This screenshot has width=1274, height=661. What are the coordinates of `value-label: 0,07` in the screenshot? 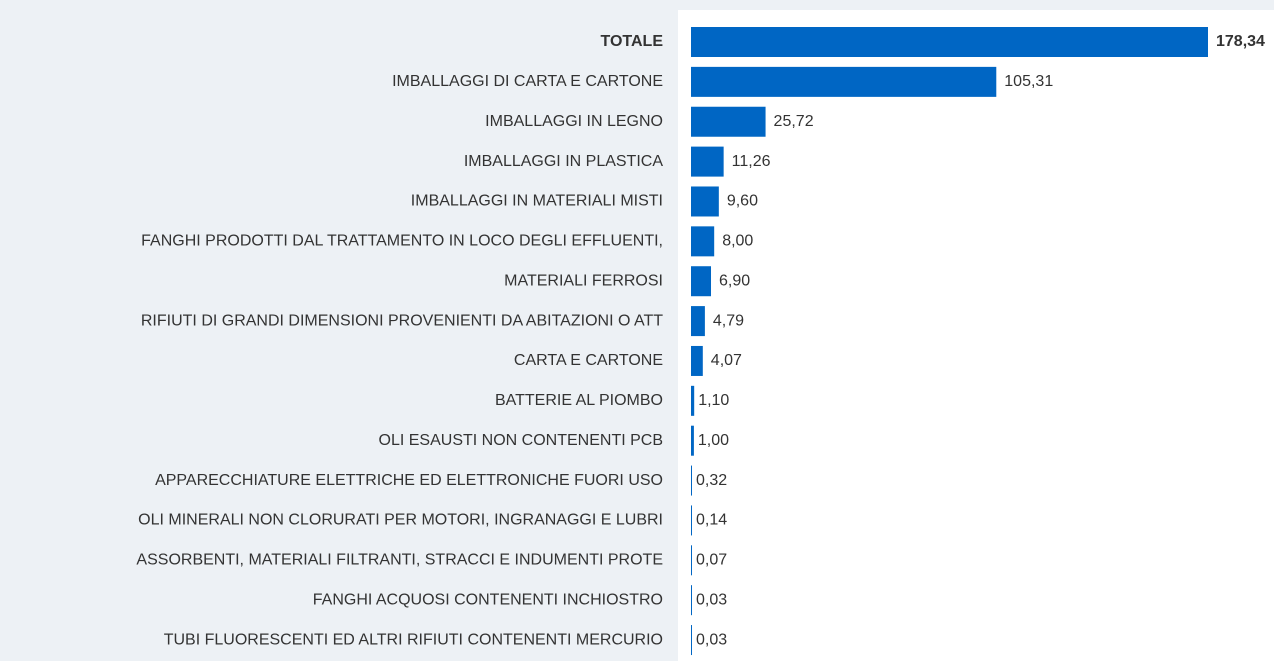 It's located at (711, 560).